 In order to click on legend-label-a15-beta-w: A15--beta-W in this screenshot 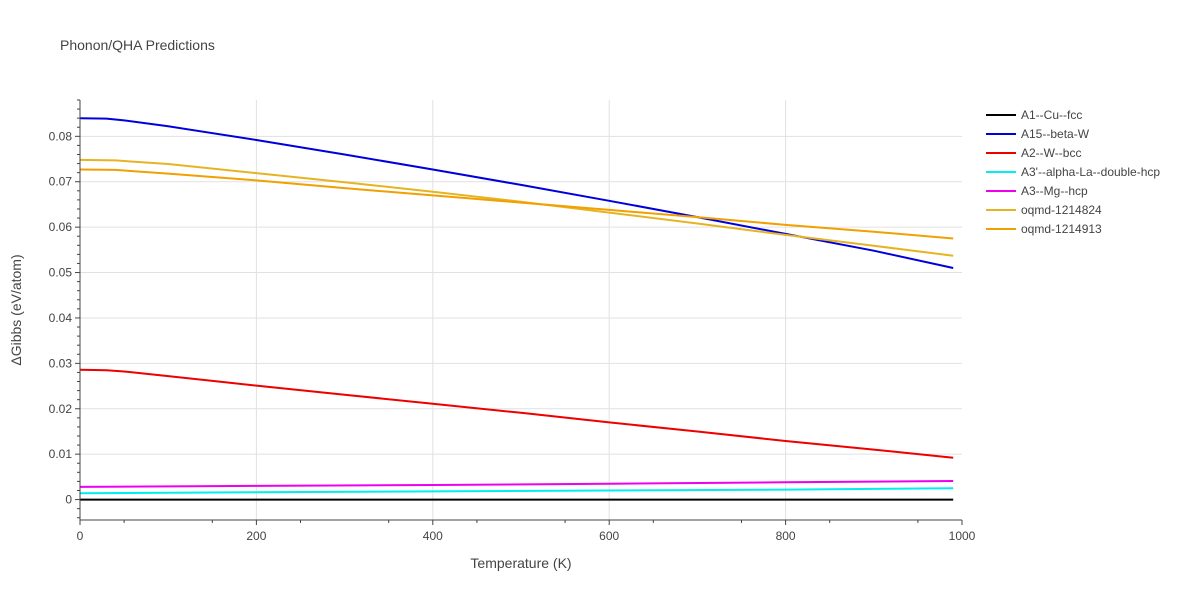, I will do `click(1055, 134)`.